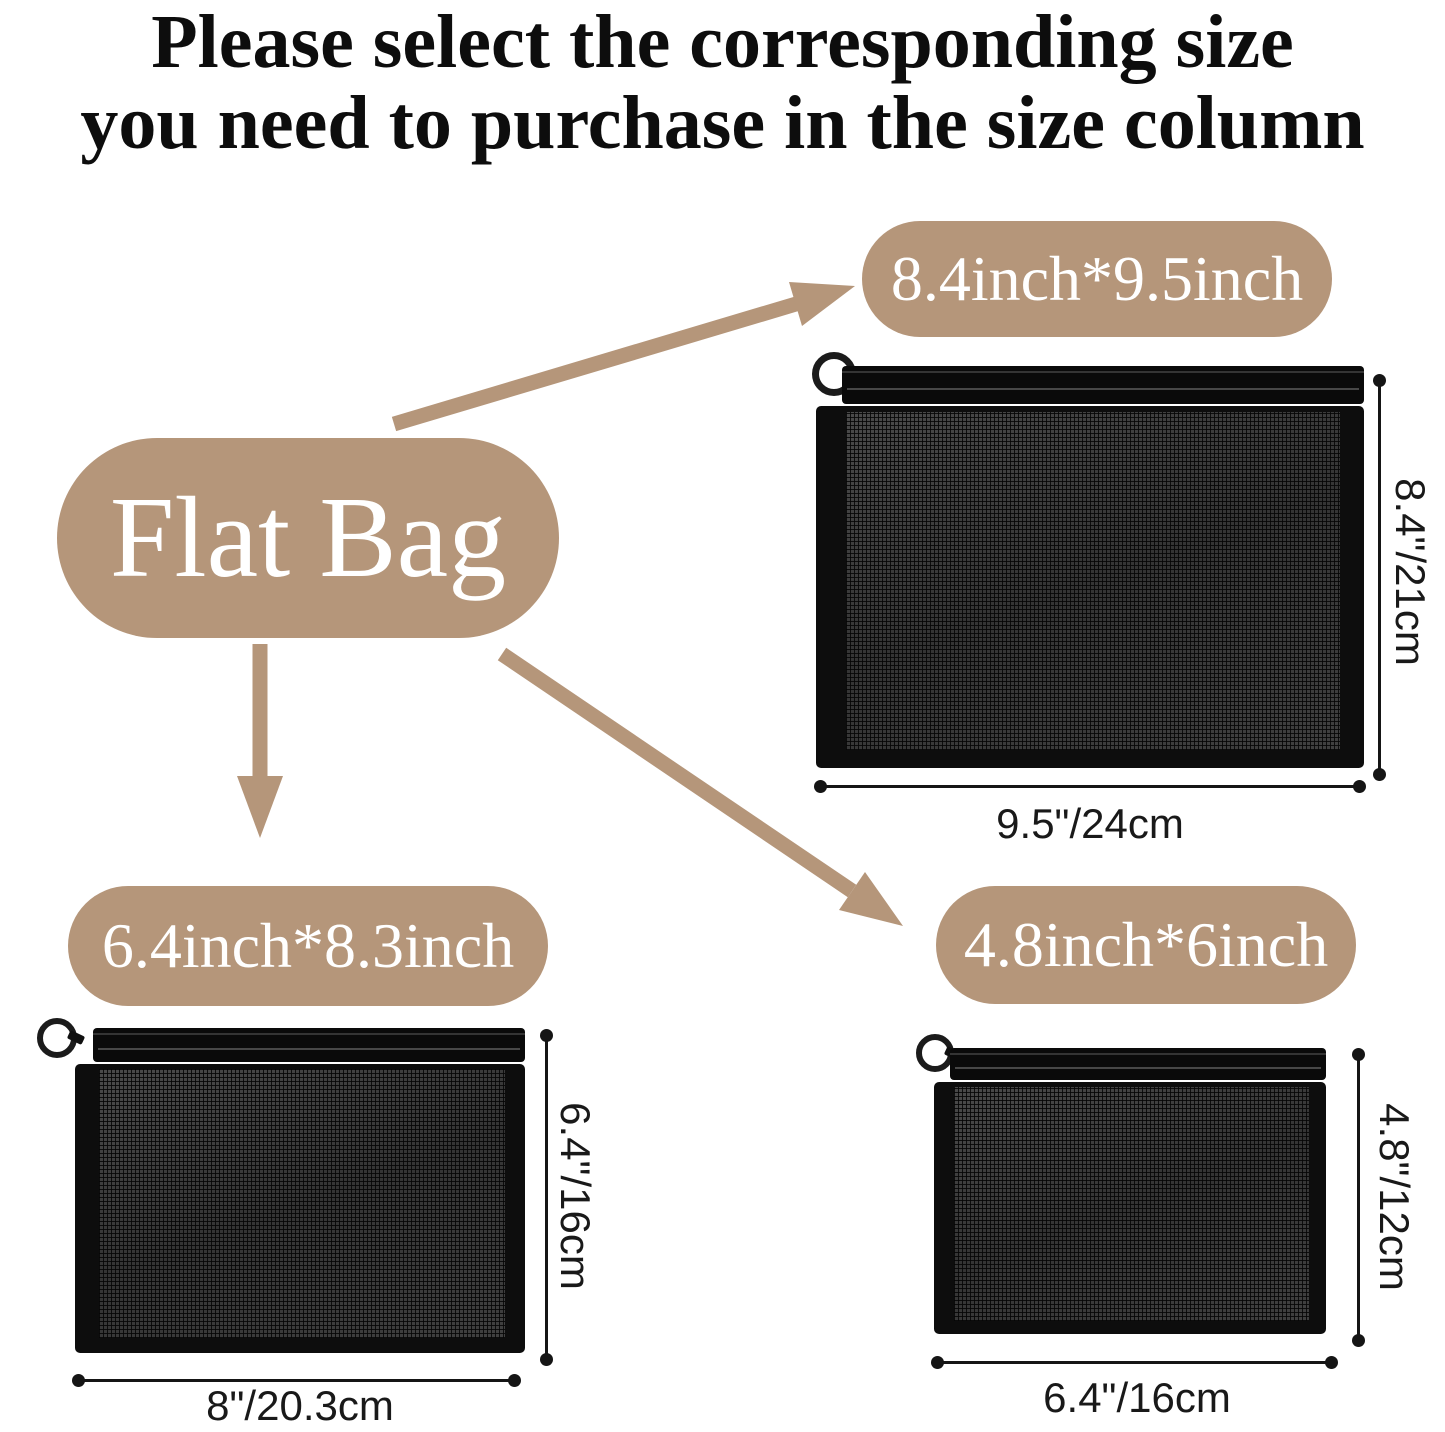 Image resolution: width=1445 pixels, height=1432 pixels. Describe the element at coordinates (1134, 1362) in the screenshot. I see `small-width-dimension-line` at that location.